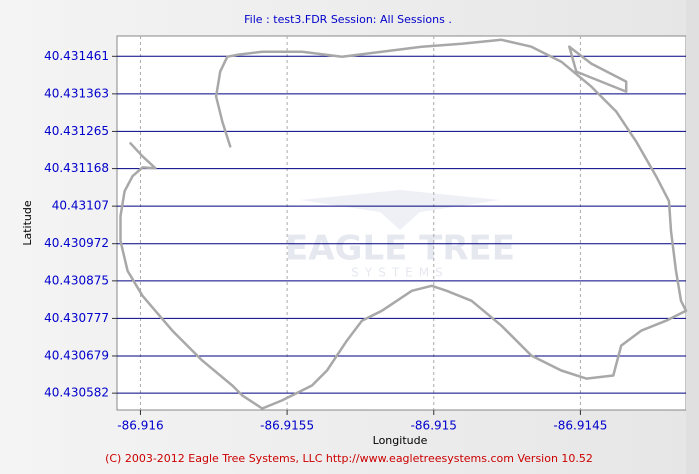 The image size is (699, 474). I want to click on x-tick-label: -86.916, so click(140, 426).